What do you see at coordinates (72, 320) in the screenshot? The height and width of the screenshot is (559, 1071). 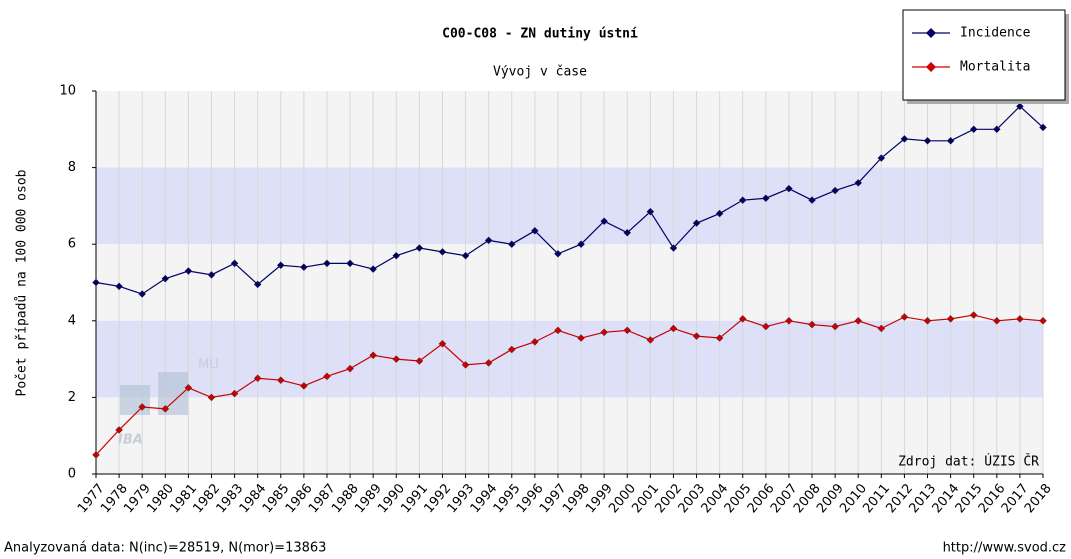 I see `y-tick-label: 4` at bounding box center [72, 320].